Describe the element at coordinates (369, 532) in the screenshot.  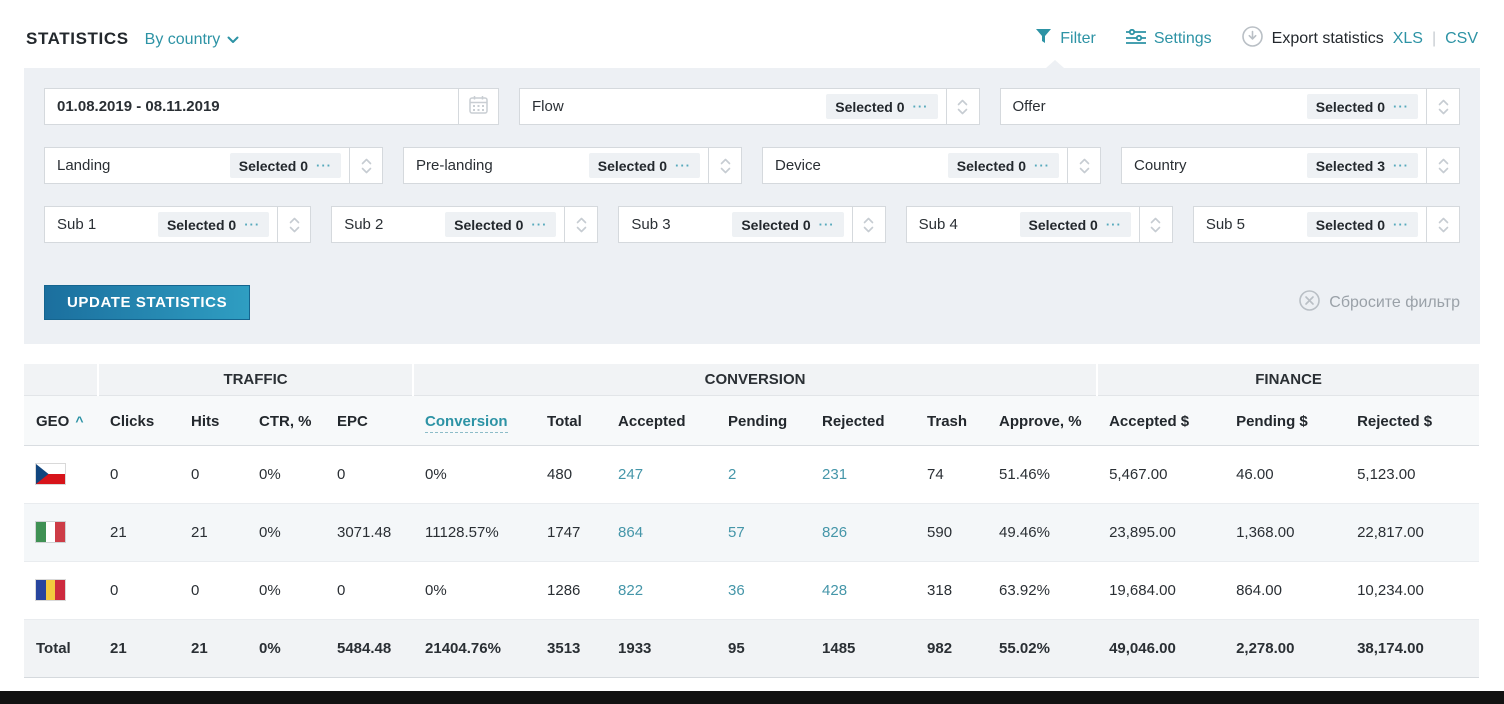
I see `cell: 3071.48` at that location.